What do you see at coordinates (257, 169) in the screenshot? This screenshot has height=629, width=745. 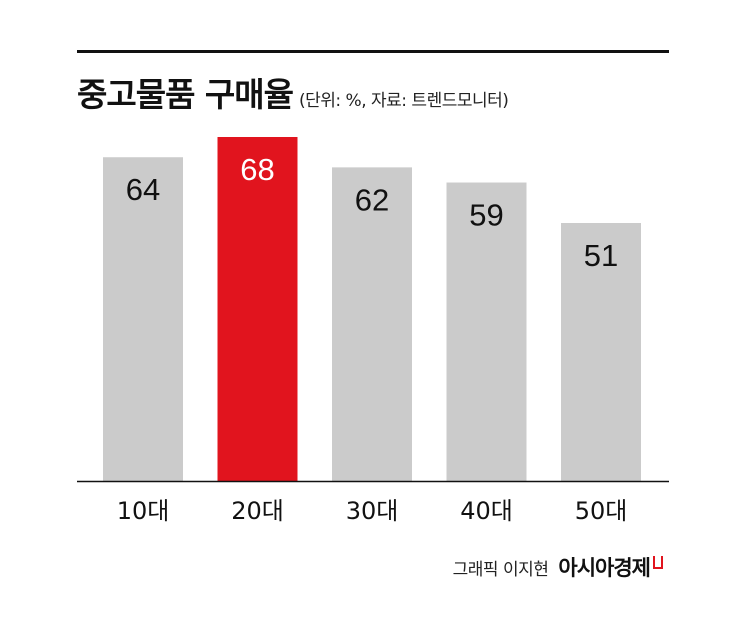 I see `value-label-20대: 68` at bounding box center [257, 169].